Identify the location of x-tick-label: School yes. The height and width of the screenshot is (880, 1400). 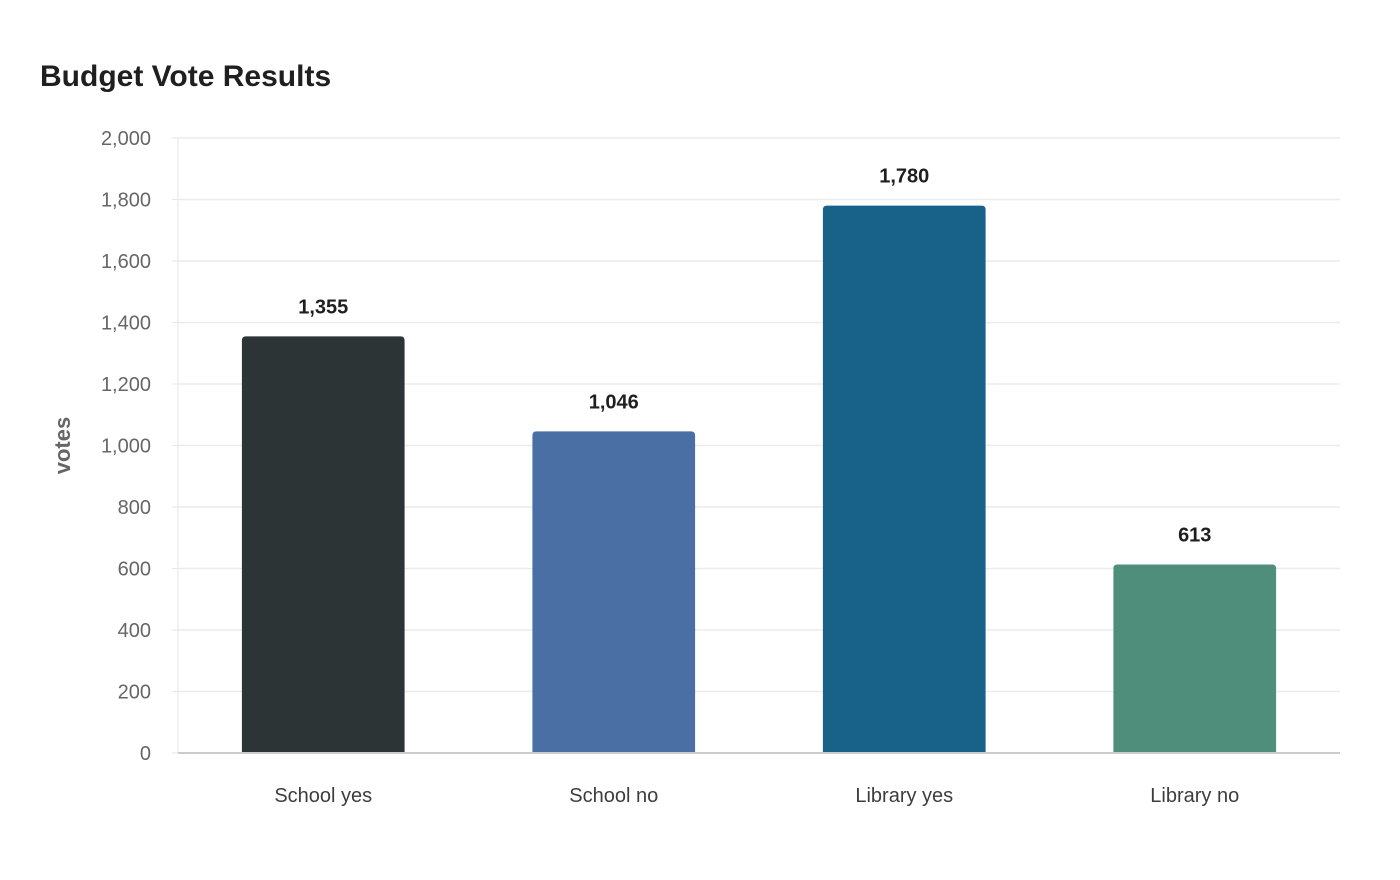
(323, 796).